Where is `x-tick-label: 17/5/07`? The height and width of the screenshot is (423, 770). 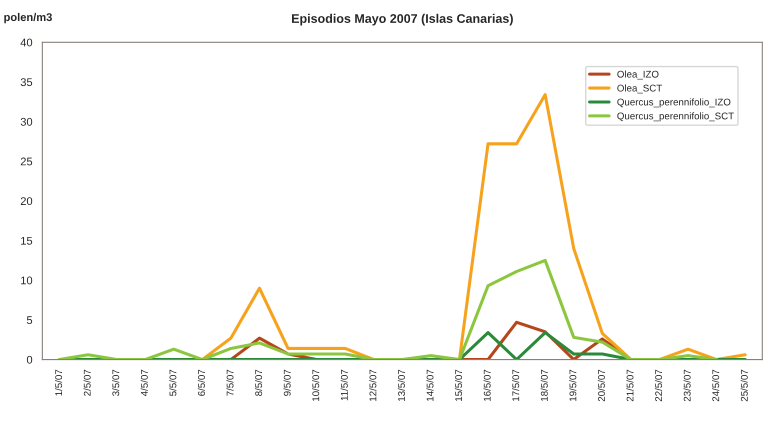
x-tick-label: 17/5/07 is located at coordinates (516, 385).